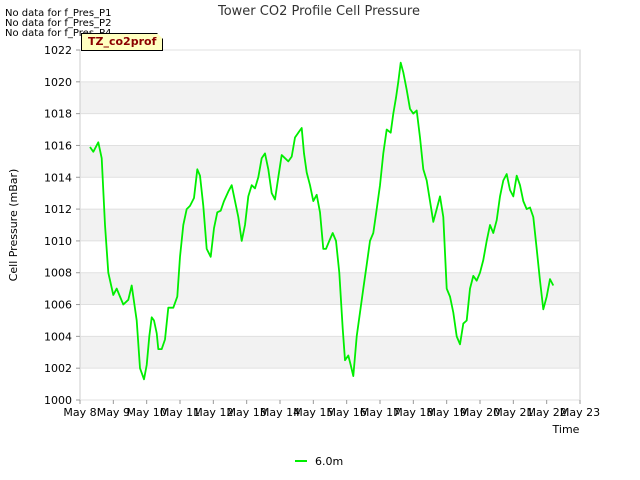  I want to click on y-tick-label: 1006, so click(58, 305).